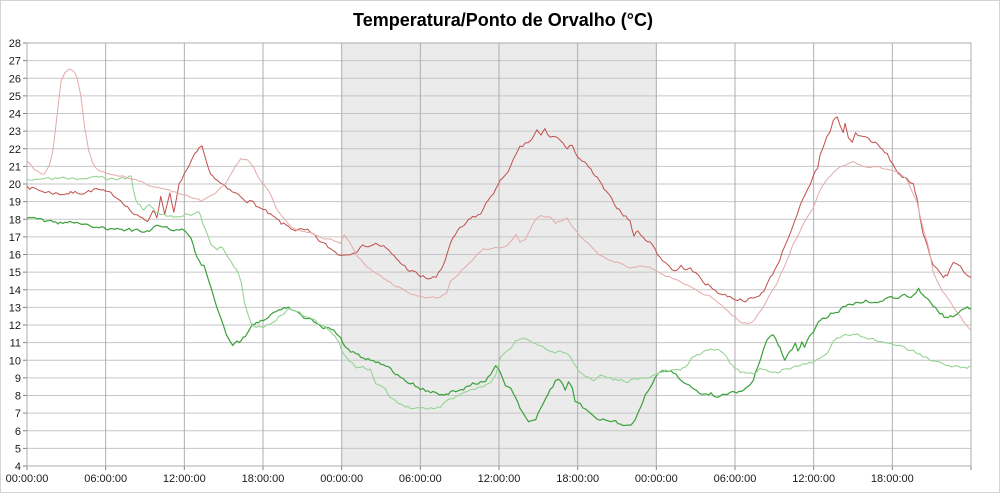  Describe the element at coordinates (18, 449) in the screenshot. I see `y-axis-label: 5` at that location.